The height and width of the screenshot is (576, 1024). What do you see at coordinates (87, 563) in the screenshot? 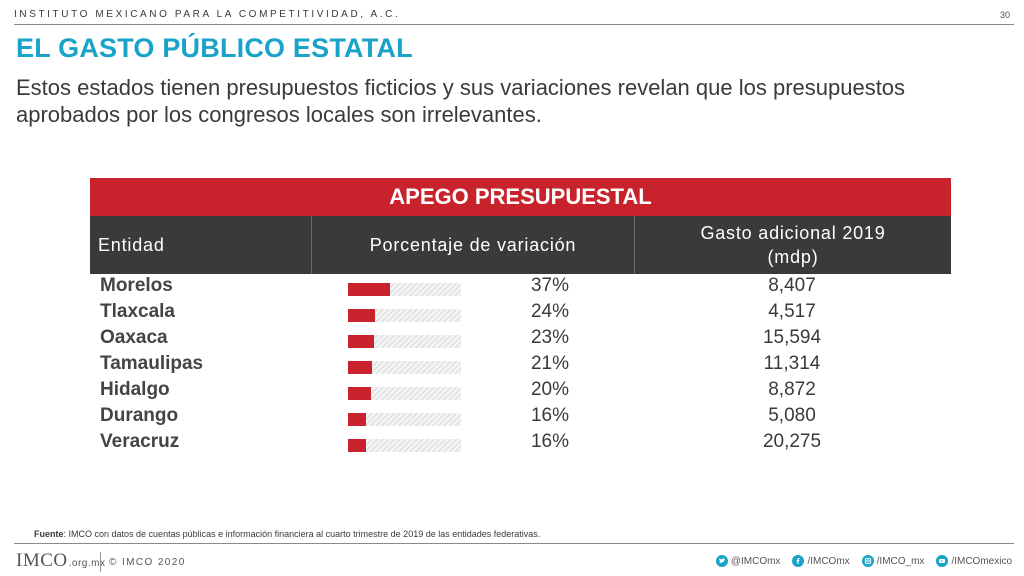
I see `logo-suffix: .org.mx` at bounding box center [87, 563].